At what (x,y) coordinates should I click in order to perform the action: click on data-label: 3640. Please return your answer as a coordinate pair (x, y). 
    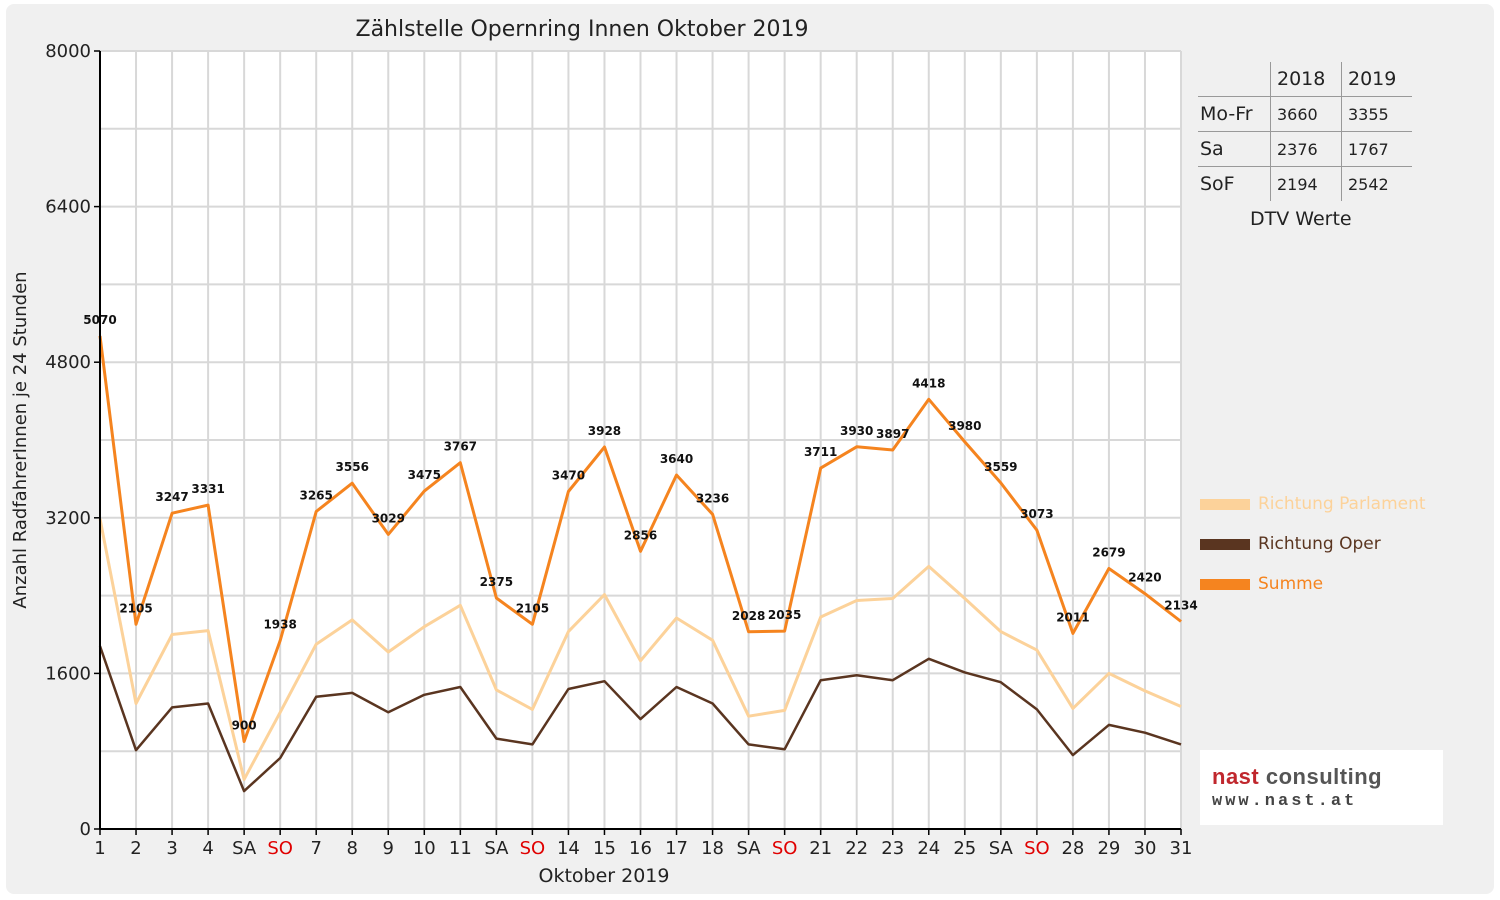
    Looking at the image, I should click on (676, 459).